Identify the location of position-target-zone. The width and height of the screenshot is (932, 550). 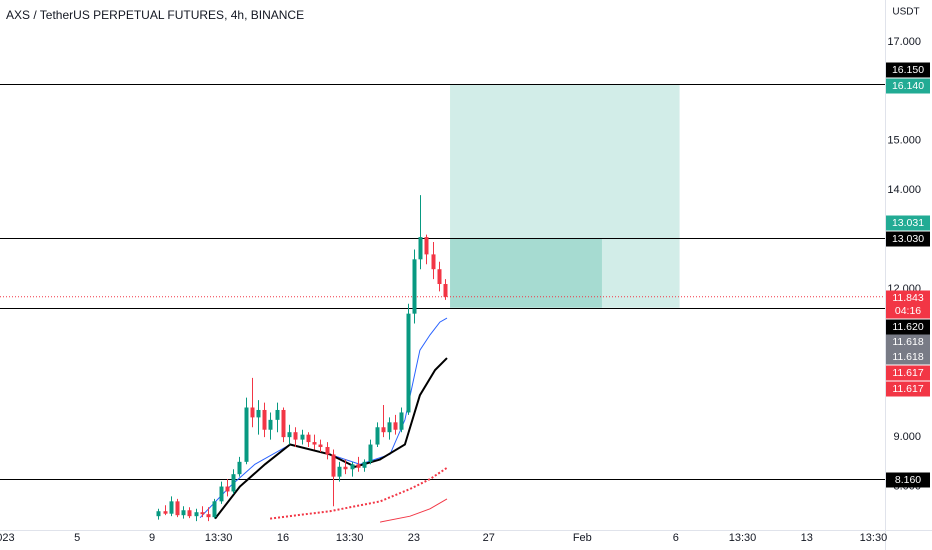
(565, 195).